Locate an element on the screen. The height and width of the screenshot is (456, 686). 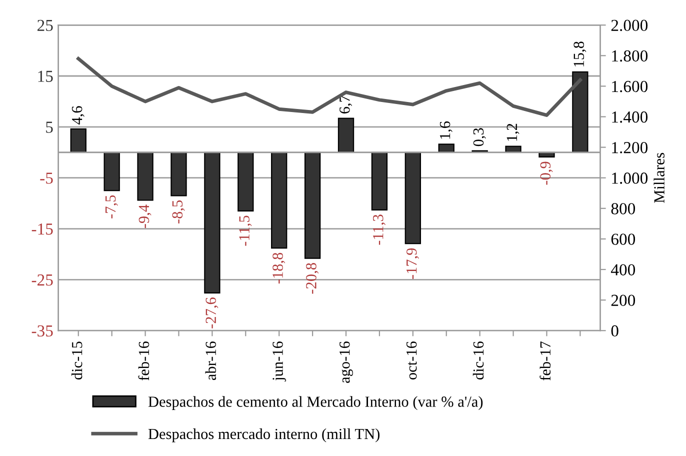
data-label: -27,6 is located at coordinates (212, 313).